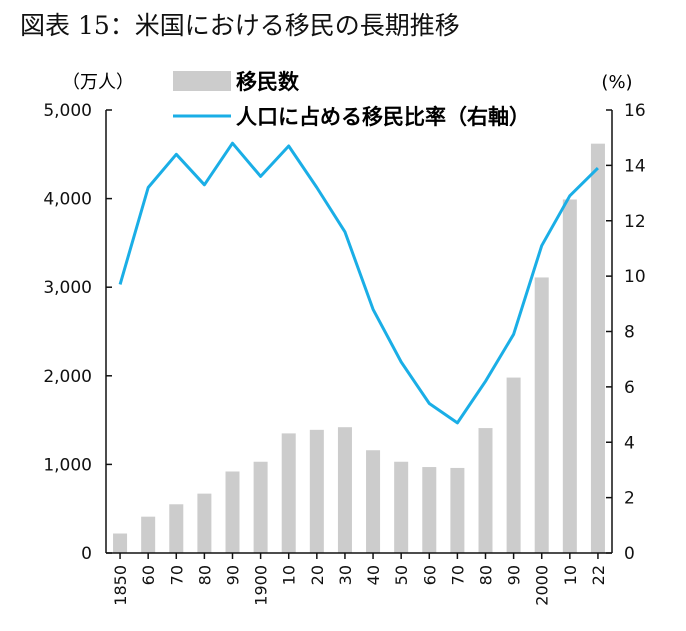  What do you see at coordinates (598, 575) in the screenshot?
I see `x-tick-label: 22` at bounding box center [598, 575].